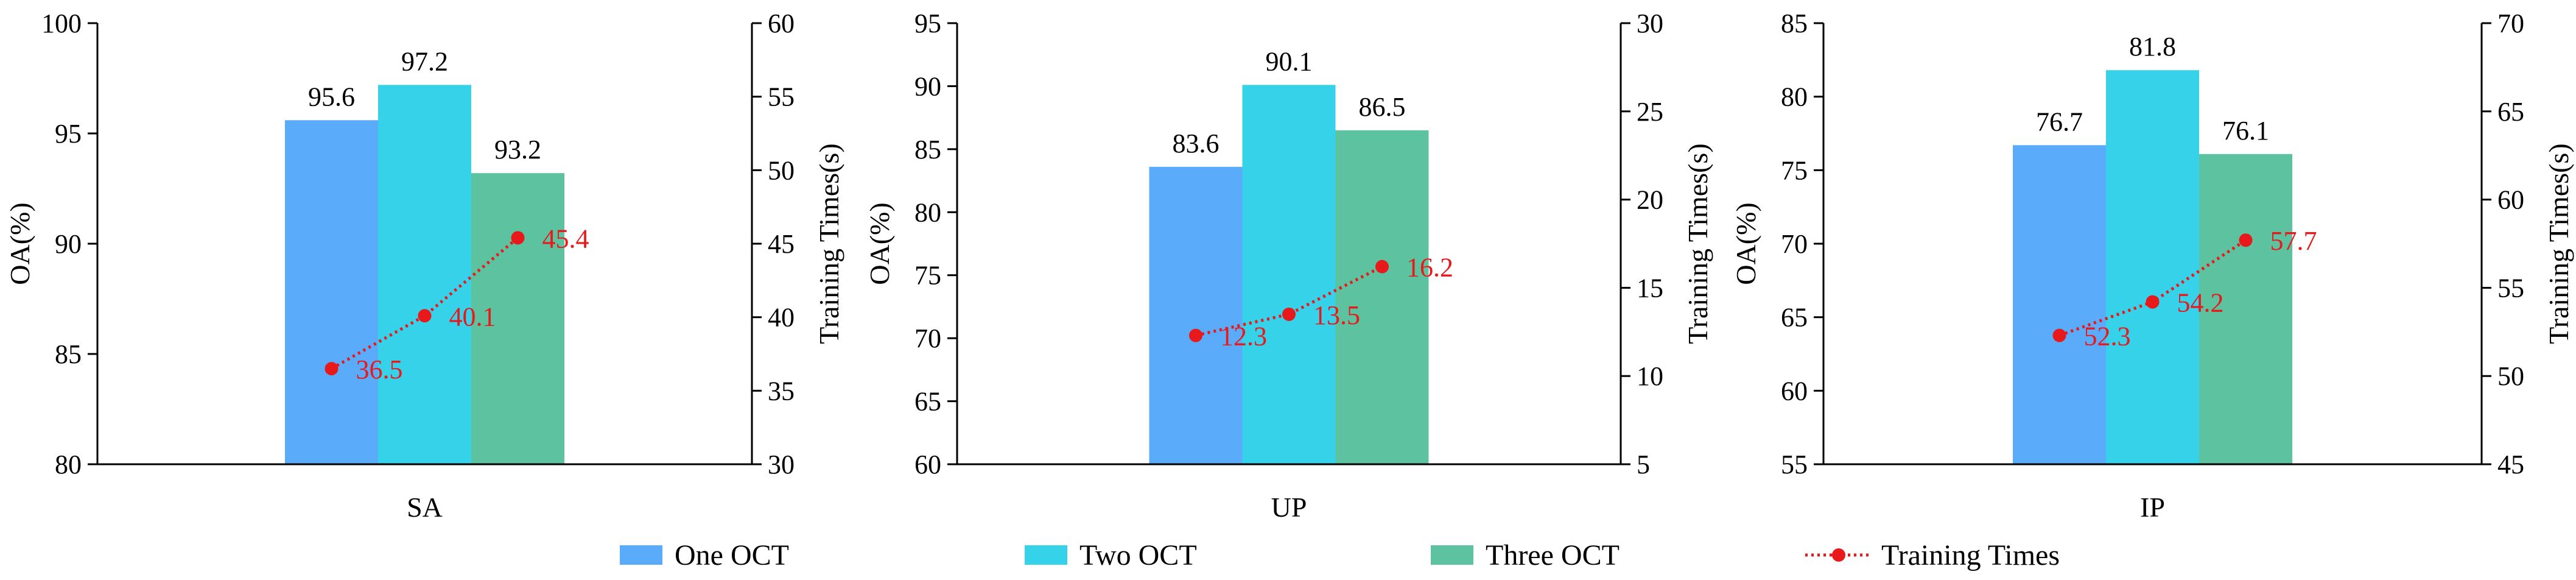 The height and width of the screenshot is (580, 2576). Describe the element at coordinates (1643, 464) in the screenshot. I see `y2-tick-label: 5` at that location.